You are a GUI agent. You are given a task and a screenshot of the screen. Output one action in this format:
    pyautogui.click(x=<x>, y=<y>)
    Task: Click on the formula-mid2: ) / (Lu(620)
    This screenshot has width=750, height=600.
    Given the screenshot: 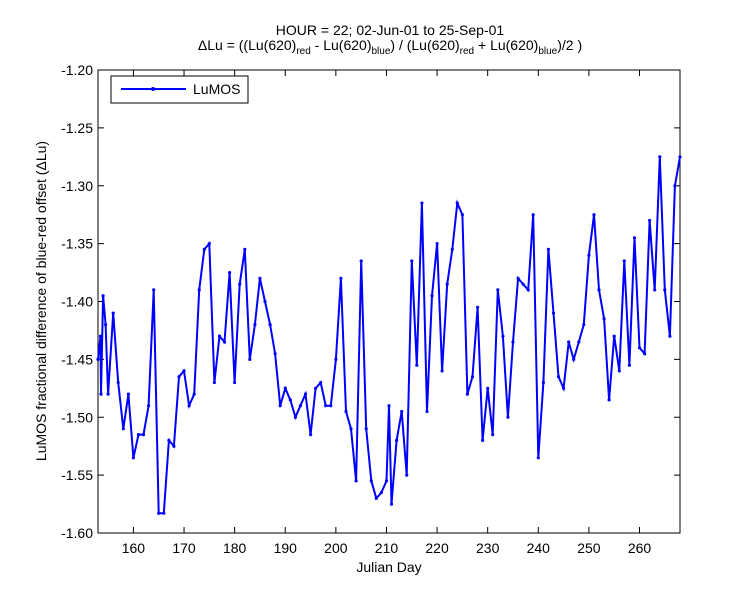 What is the action you would take?
    pyautogui.click(x=425, y=45)
    